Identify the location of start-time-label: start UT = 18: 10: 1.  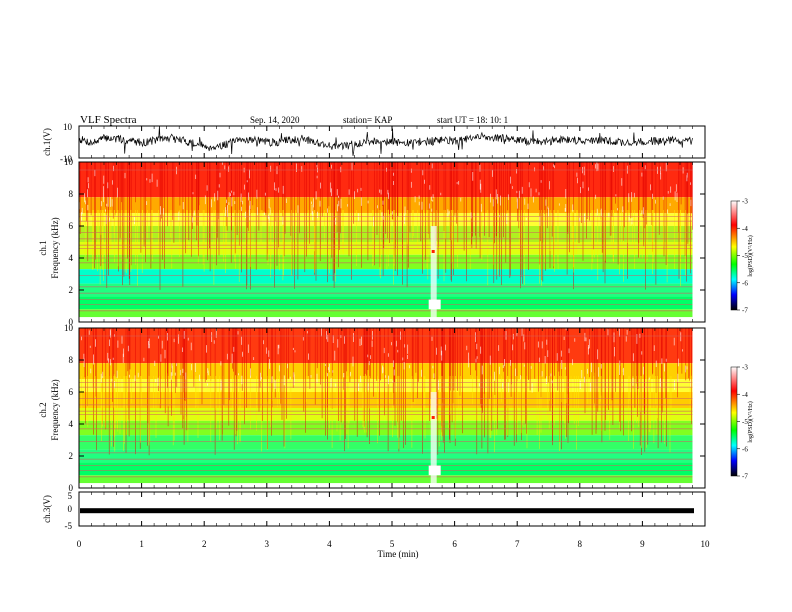
(472, 120).